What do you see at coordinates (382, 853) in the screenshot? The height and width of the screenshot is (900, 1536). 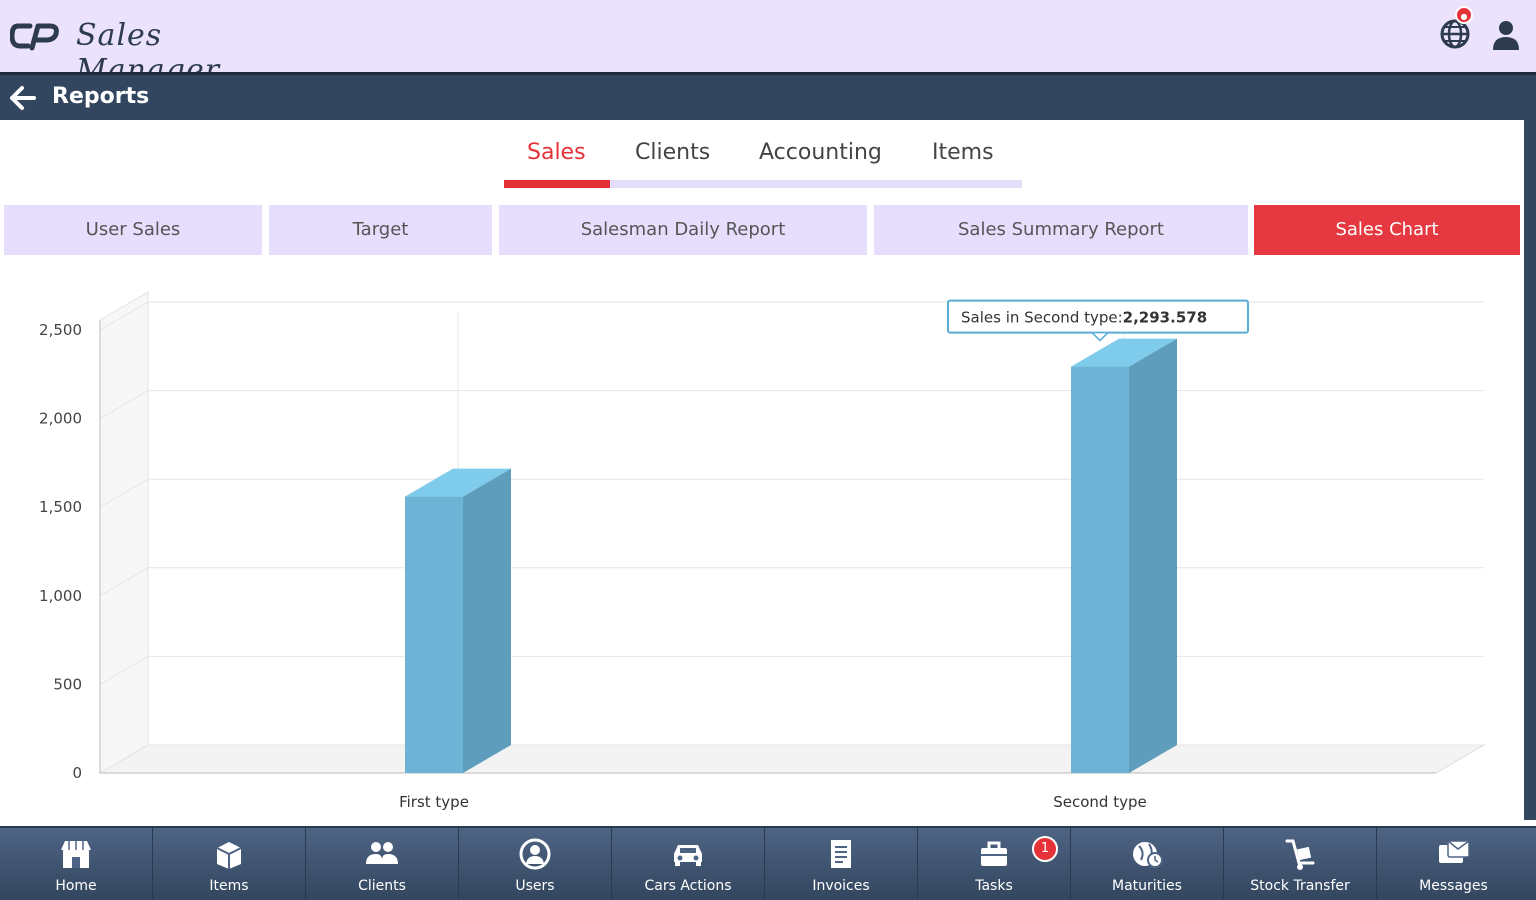 I see `people-icon` at bounding box center [382, 853].